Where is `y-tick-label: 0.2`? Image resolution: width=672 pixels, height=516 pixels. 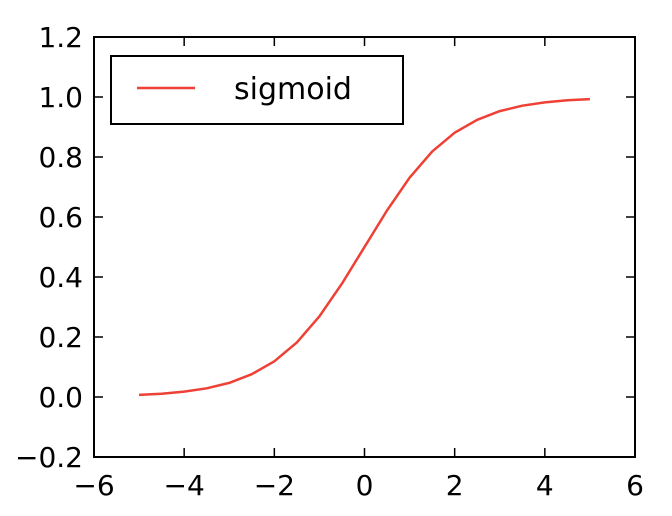 y-tick-label: 0.2 is located at coordinates (60, 337).